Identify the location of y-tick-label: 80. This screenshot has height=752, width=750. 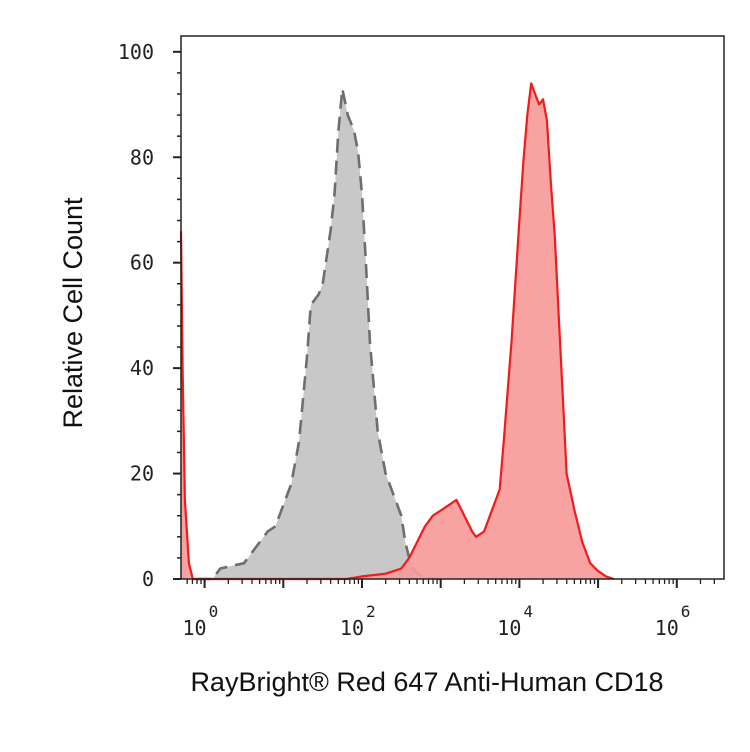
(142, 157).